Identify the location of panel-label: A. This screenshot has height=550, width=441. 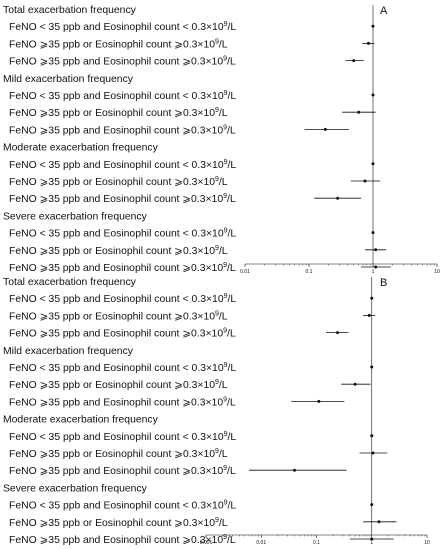
(384, 11).